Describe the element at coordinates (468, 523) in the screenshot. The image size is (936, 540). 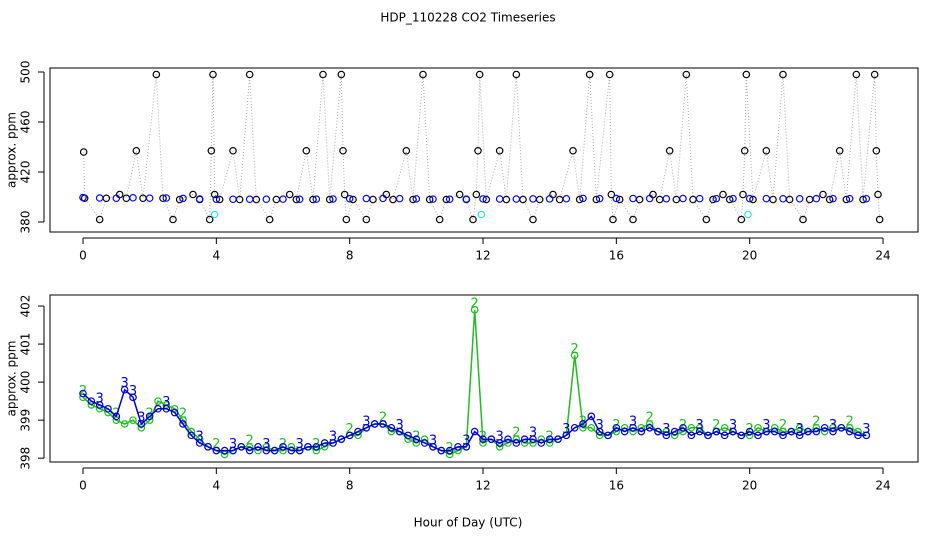
I see `x-axis-label: Hour of Day (UTC)` at that location.